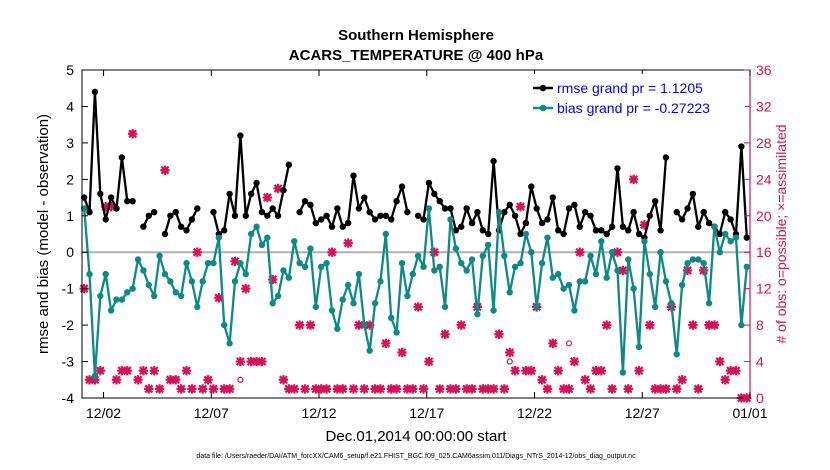 The width and height of the screenshot is (830, 470). What do you see at coordinates (760, 362) in the screenshot?
I see `y2-tick-label: 4` at bounding box center [760, 362].